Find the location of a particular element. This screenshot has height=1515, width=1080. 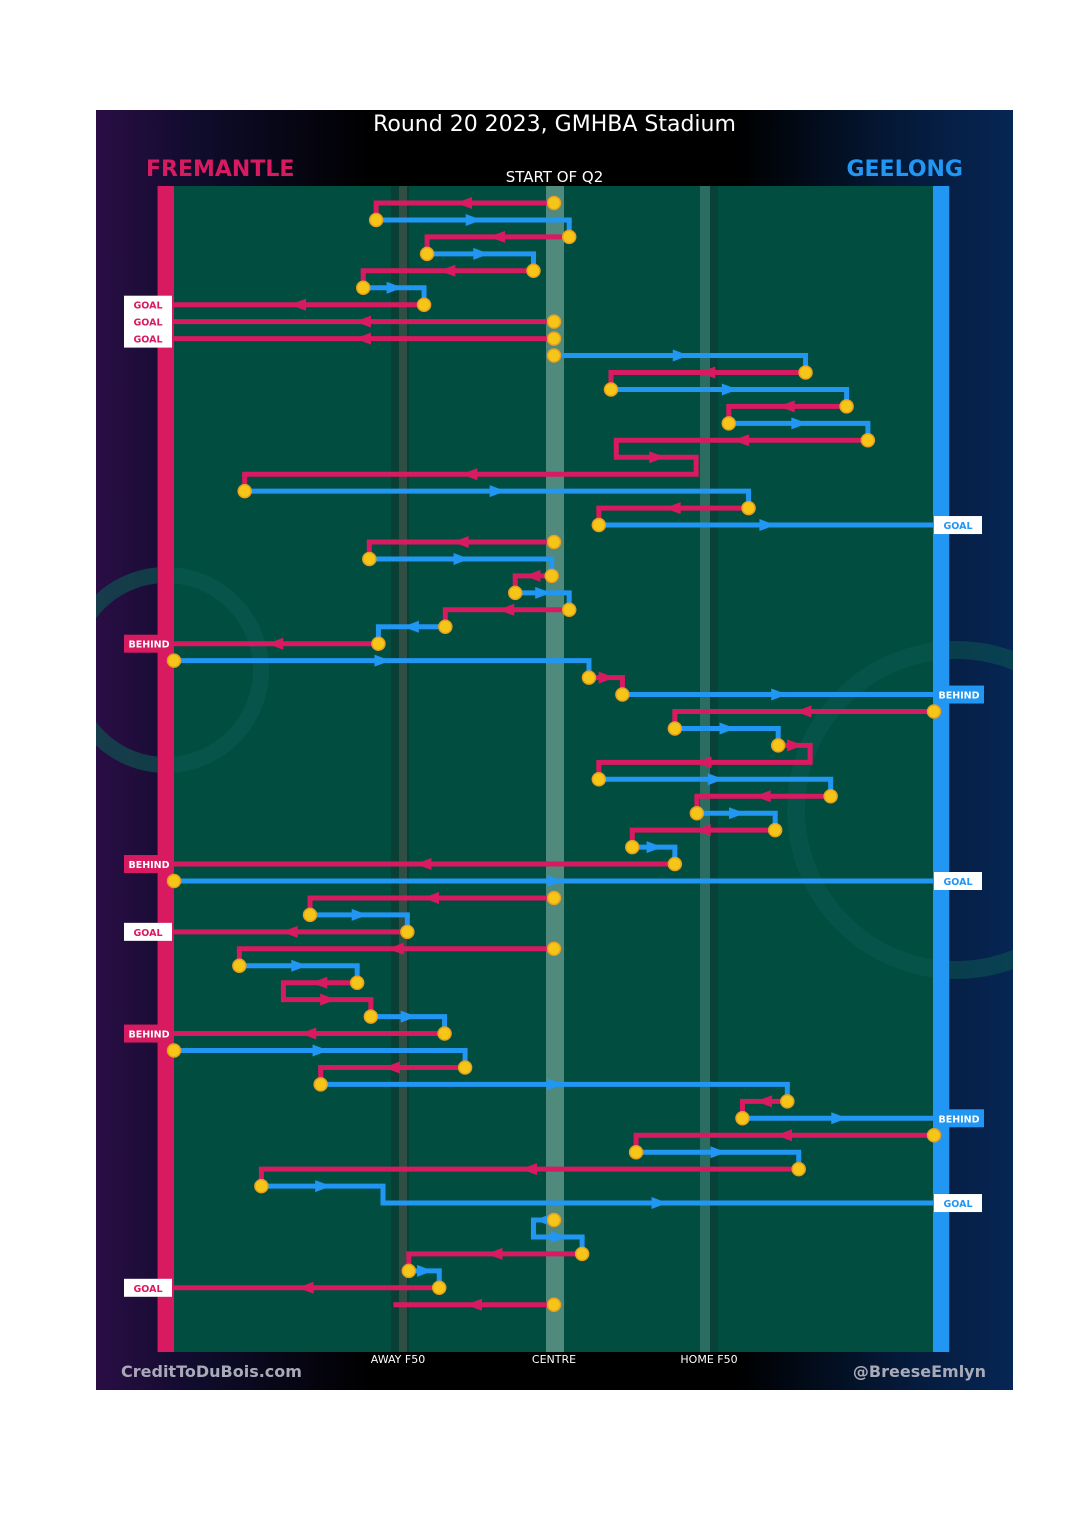

team-right-label: GEELONG is located at coordinates (904, 169).